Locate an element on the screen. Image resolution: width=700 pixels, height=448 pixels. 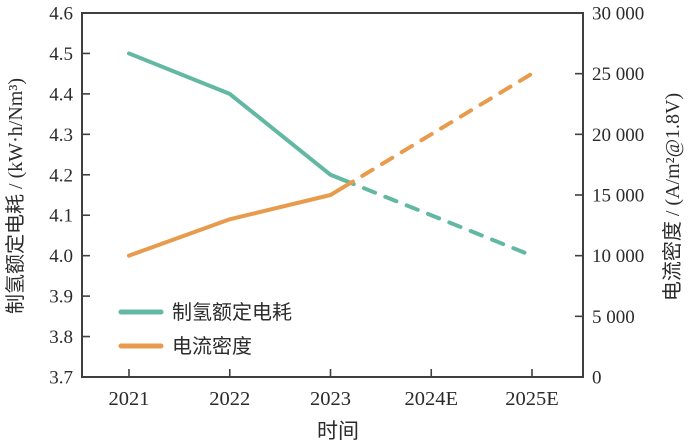
x-tick-label: 2024E is located at coordinates (431, 399).